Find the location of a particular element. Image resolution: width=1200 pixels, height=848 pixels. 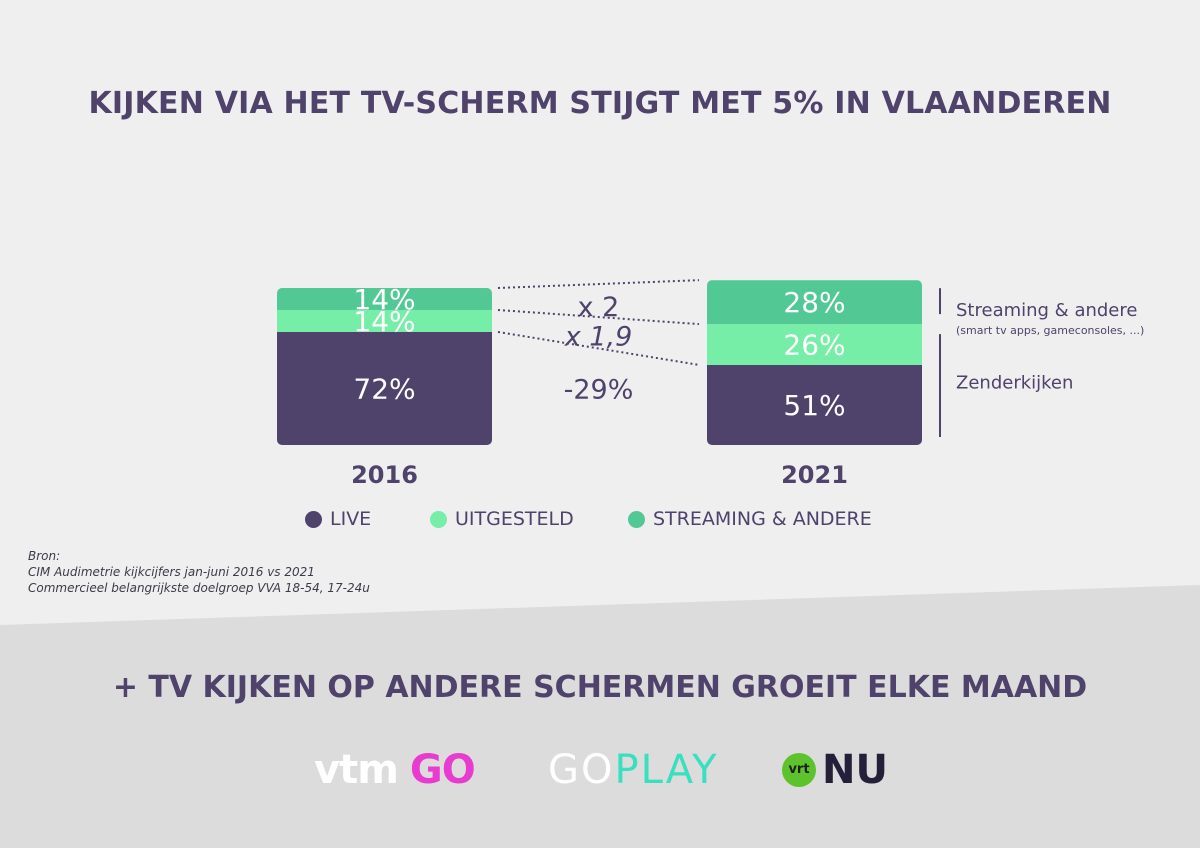

goplay-play-text: PLAY is located at coordinates (666, 770).